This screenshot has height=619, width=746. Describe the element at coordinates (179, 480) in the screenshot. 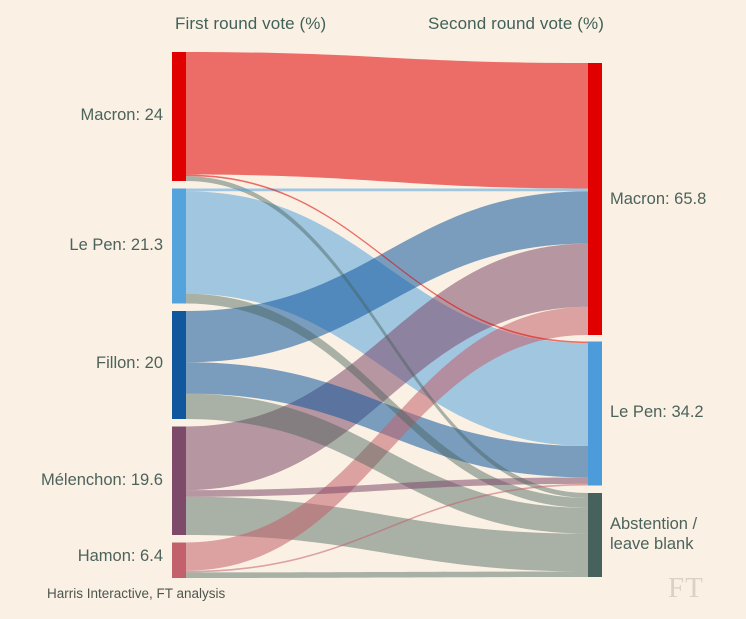

I see `node-melenchon-r1` at that location.